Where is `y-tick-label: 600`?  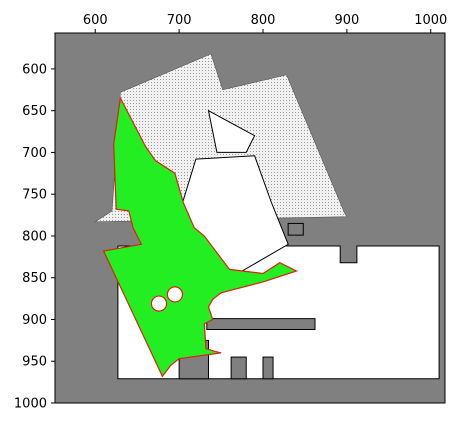 y-tick-label: 600 is located at coordinates (34, 69).